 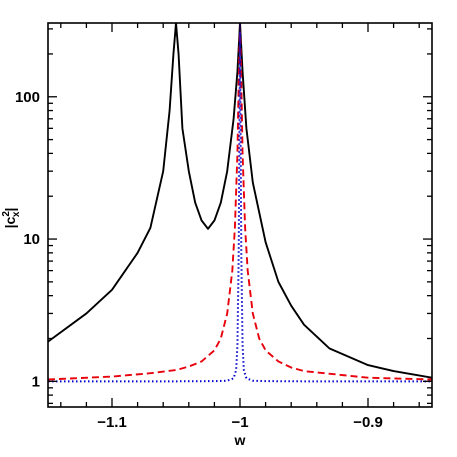 What do you see at coordinates (240, 440) in the screenshot?
I see `x-axis-label: w` at bounding box center [240, 440].